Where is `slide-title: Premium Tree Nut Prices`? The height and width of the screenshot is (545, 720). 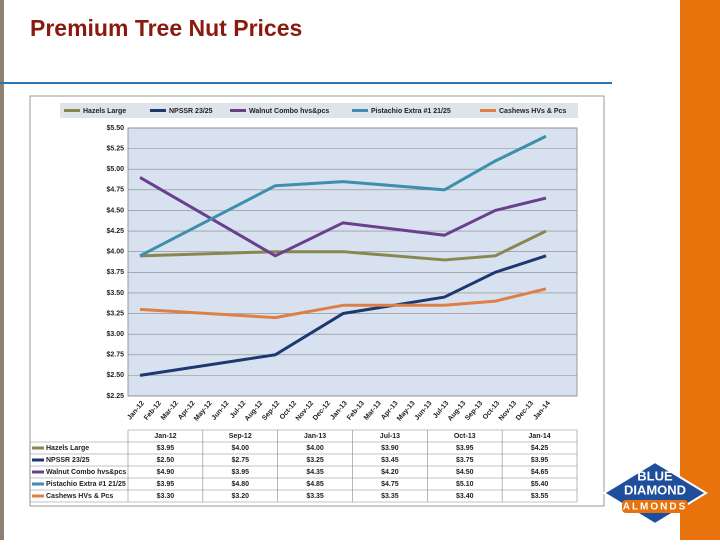
slide-title: Premium Tree Nut Prices is located at coordinates (166, 28).